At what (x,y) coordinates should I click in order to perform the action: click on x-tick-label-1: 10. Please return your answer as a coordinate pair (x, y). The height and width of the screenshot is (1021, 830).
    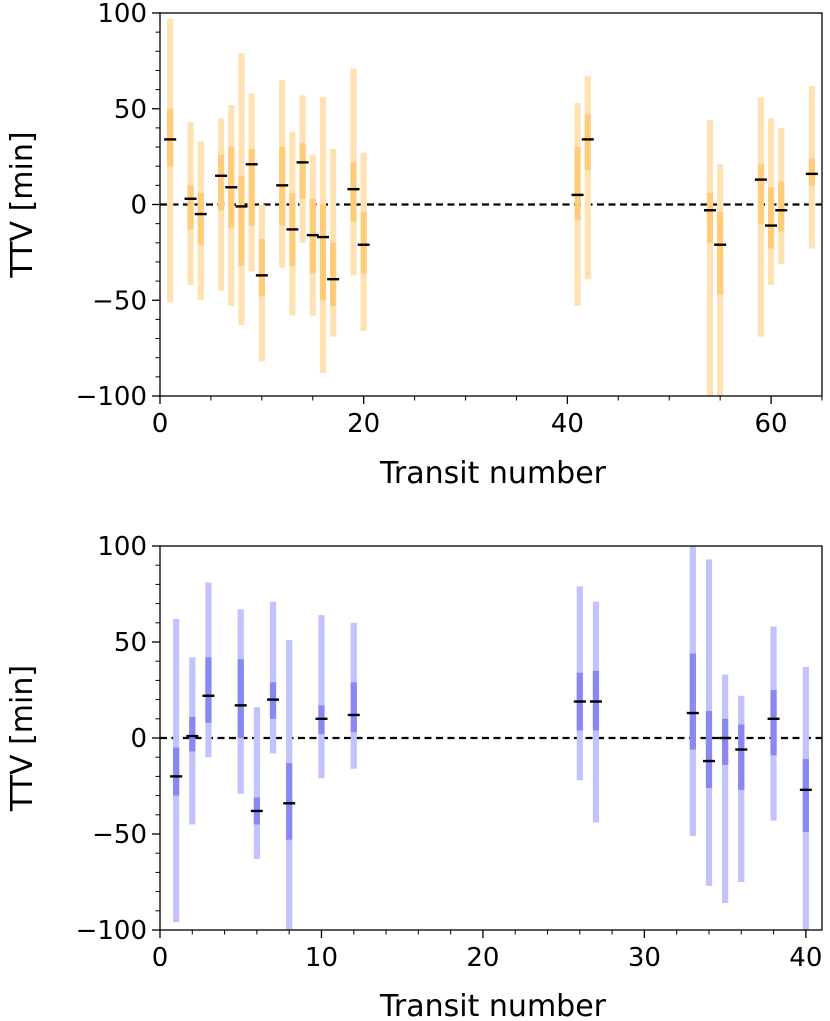
    Looking at the image, I should click on (321, 958).